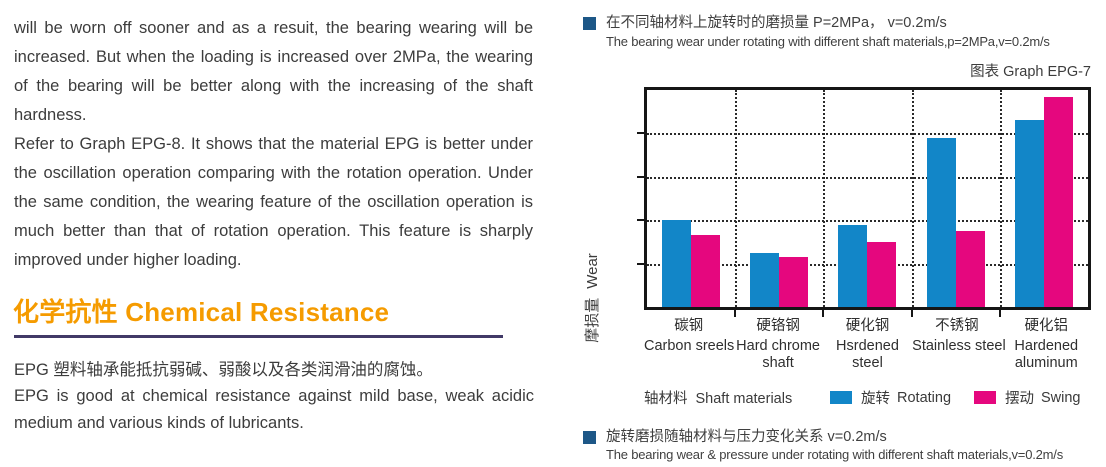  Describe the element at coordinates (841, 397) in the screenshot. I see `legend-swatch-rotating` at that location.